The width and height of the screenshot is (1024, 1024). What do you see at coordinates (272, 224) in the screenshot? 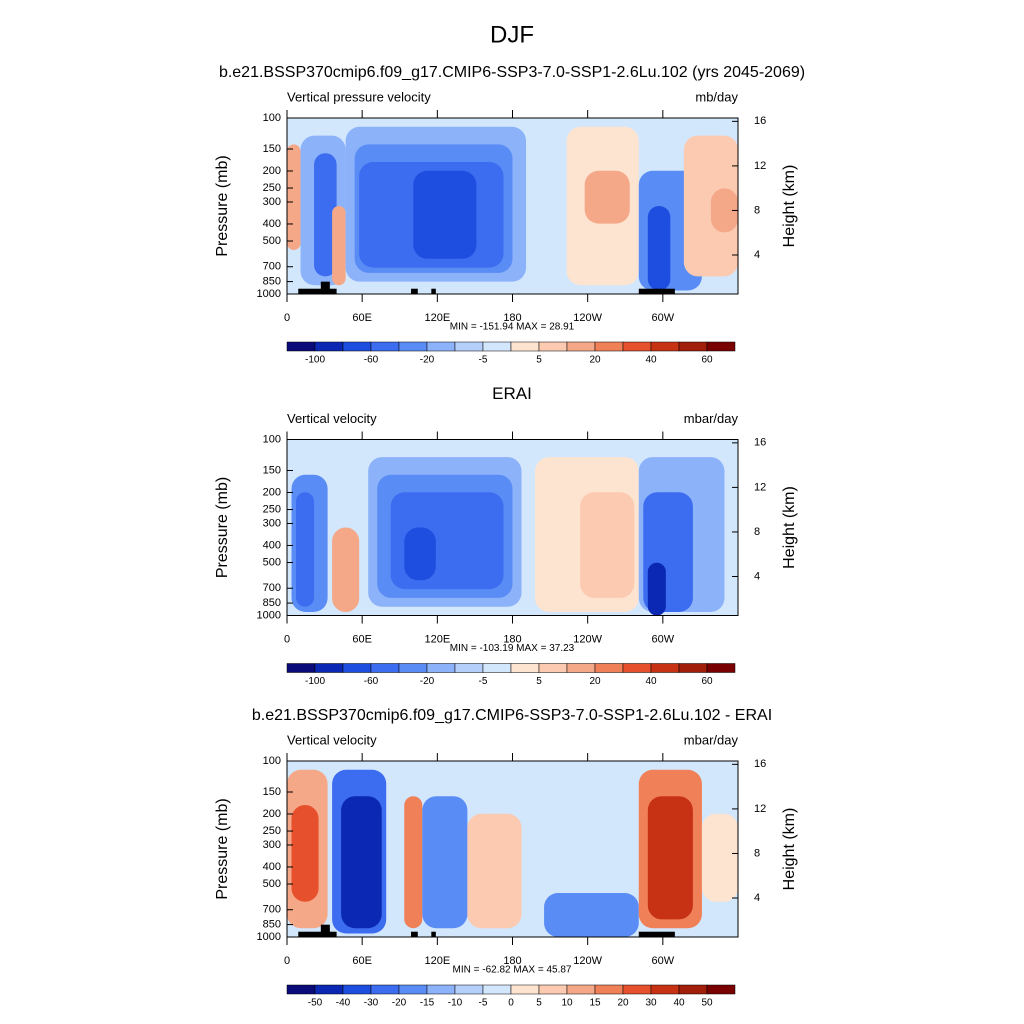
I see `y-tick-label: 400` at bounding box center [272, 224].